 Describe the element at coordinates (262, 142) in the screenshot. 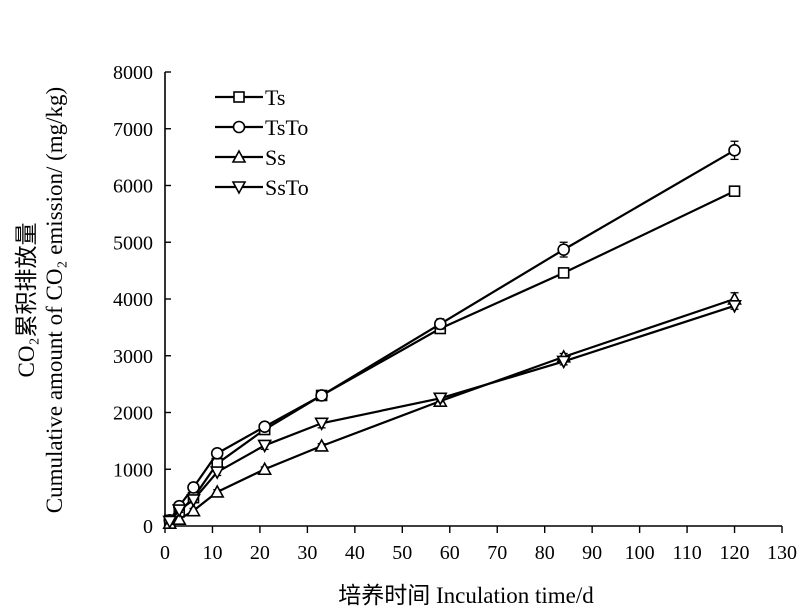

I see `legend: Ts TsTo Ss SsTo` at that location.